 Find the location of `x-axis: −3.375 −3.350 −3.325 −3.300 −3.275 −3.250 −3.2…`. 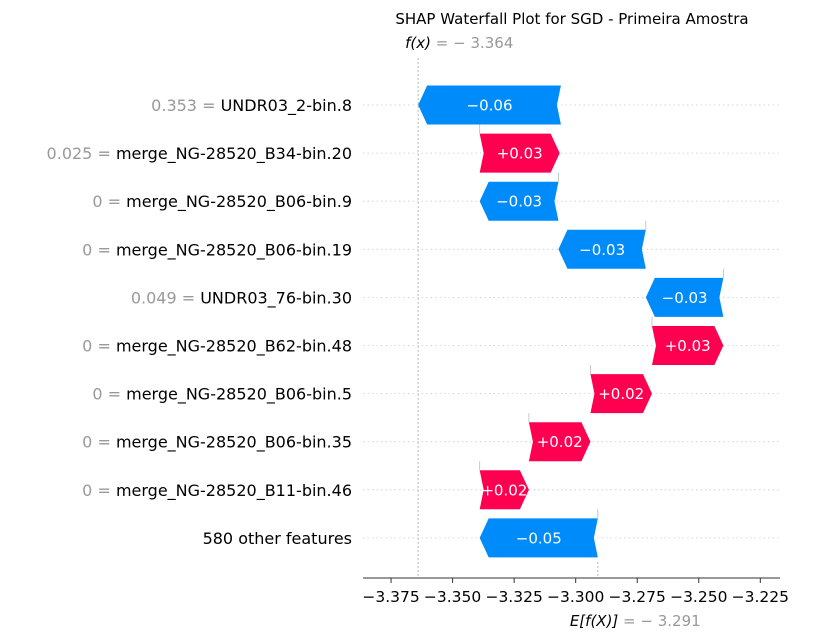

x-axis: −3.375 −3.350 −3.325 −3.300 −3.275 −3.250 −3.2… is located at coordinates (575, 591).